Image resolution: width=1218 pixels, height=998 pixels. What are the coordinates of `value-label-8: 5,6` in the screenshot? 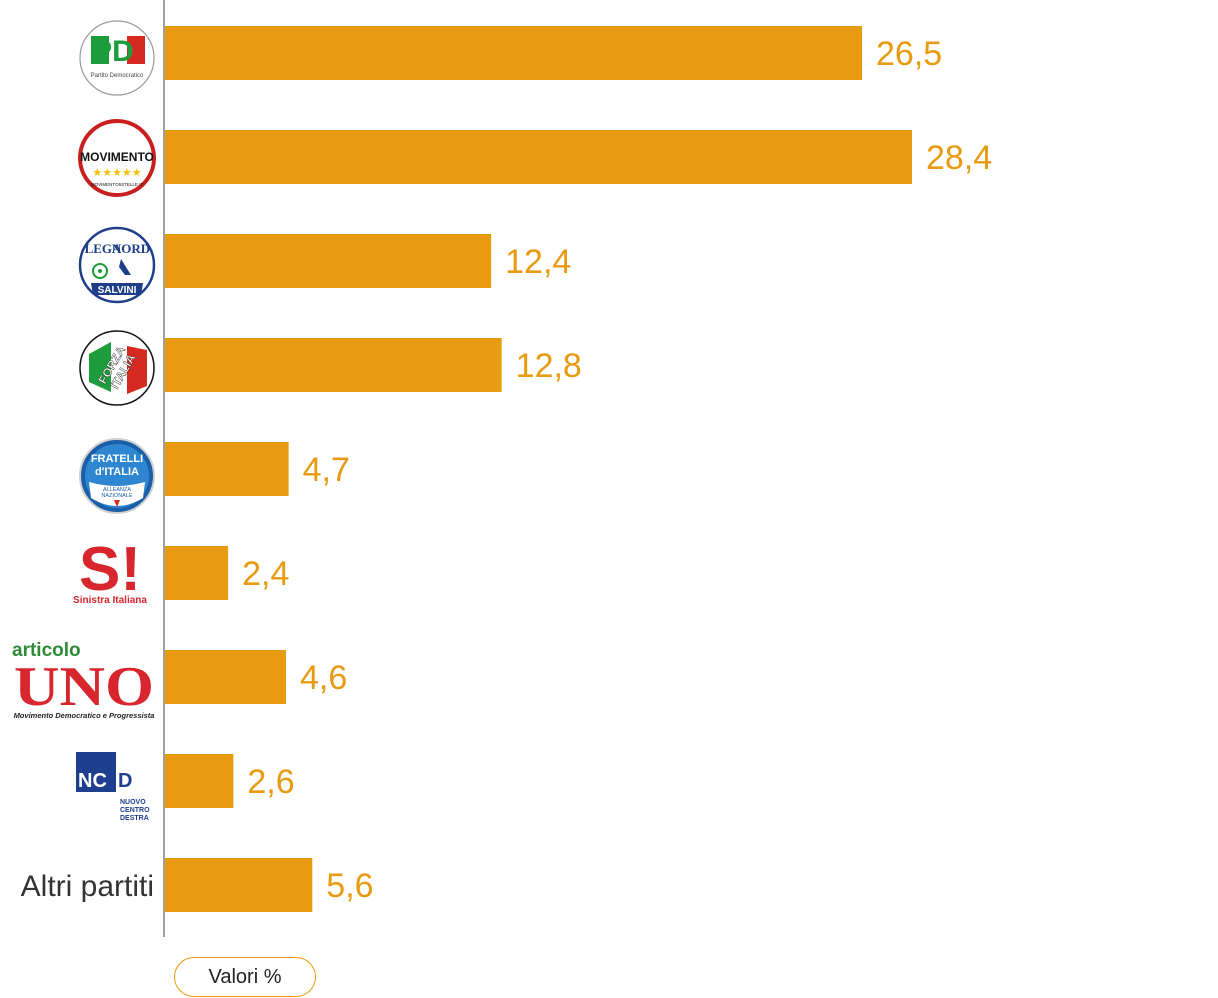 It's located at (349, 886).